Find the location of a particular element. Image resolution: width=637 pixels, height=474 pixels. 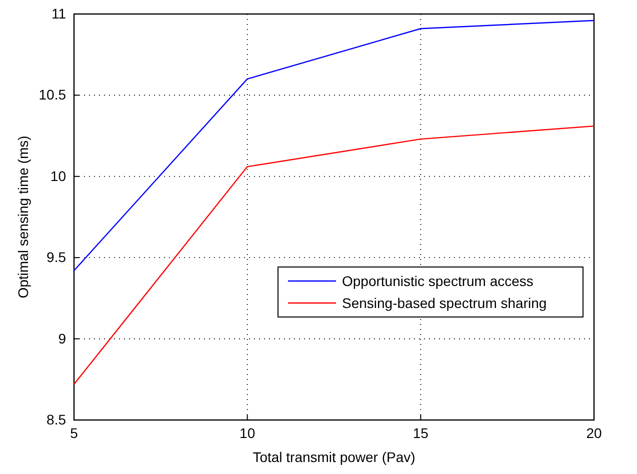

y-tick-label: 9 is located at coordinates (62, 338).